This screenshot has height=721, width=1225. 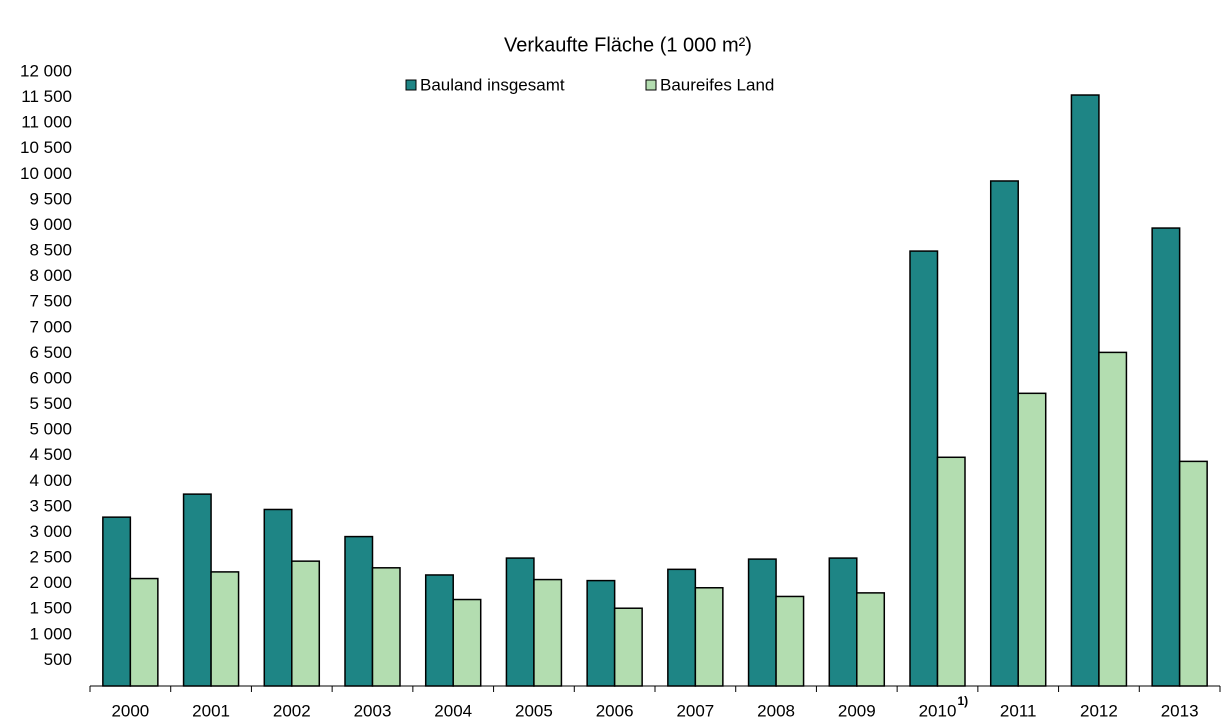 What do you see at coordinates (50, 429) in the screenshot?
I see `y-tick-label: 5 000` at bounding box center [50, 429].